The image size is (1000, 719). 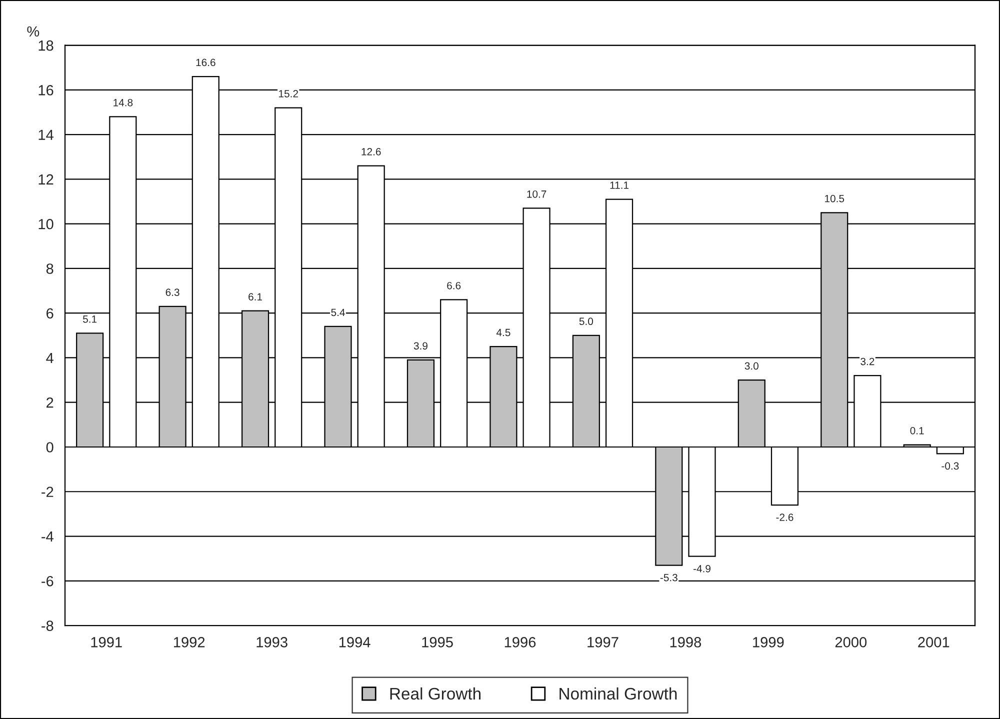 I want to click on data-label: 10.7, so click(x=536, y=194).